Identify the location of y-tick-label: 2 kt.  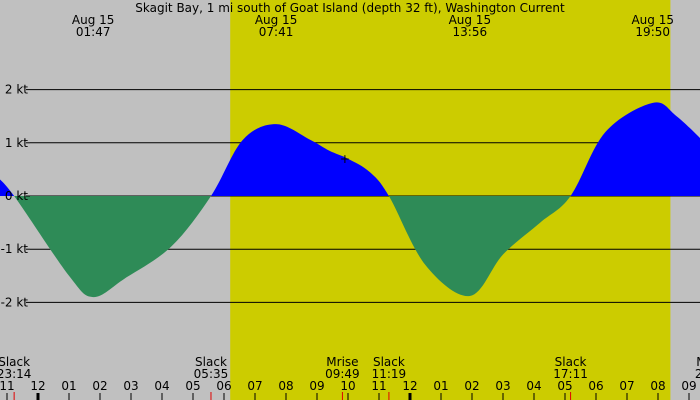
(16, 90).